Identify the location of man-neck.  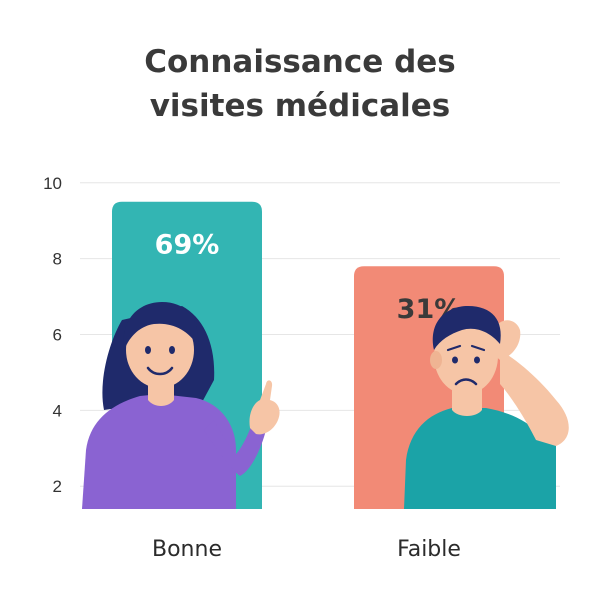
(467, 401).